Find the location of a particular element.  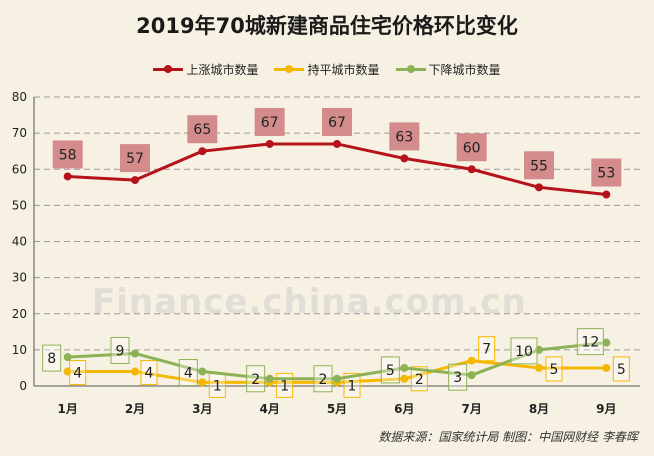

legend-item-falling: 下降城市数量 is located at coordinates (448, 69).